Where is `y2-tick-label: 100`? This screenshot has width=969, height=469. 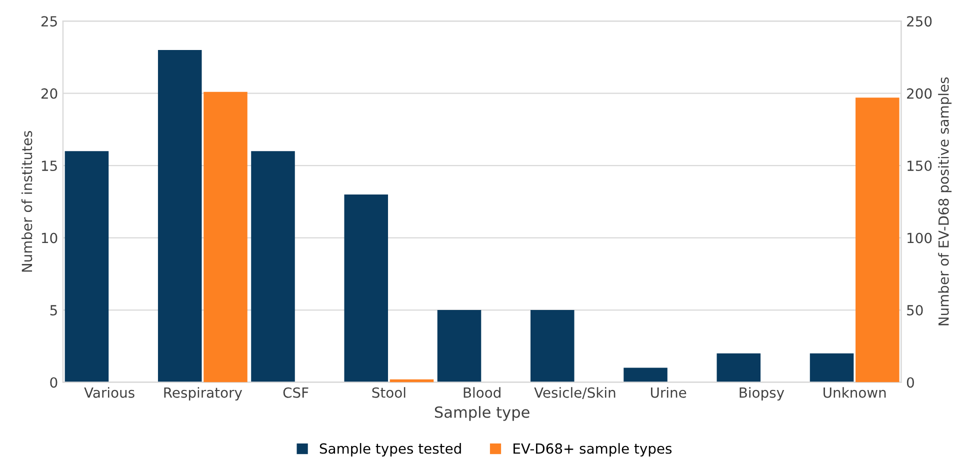
y2-tick-label: 100 is located at coordinates (920, 238).